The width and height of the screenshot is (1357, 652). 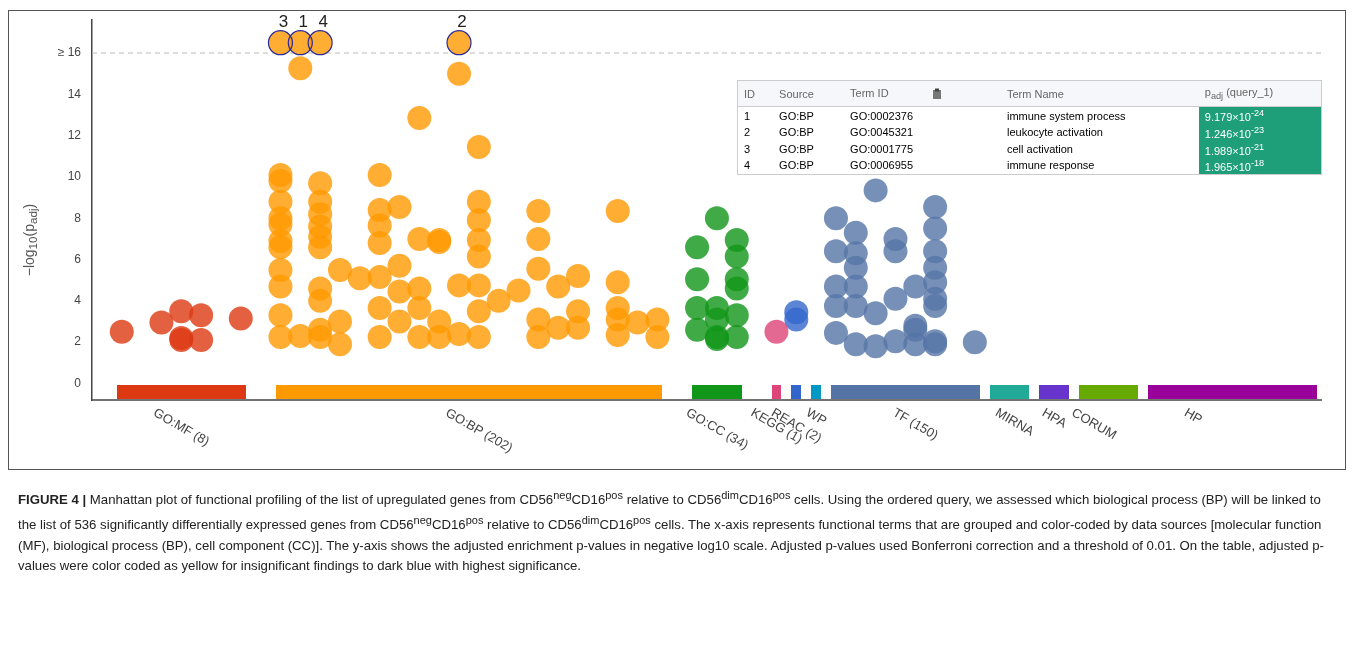 I want to click on x-tick-label: HPA, so click(x=1054, y=417).